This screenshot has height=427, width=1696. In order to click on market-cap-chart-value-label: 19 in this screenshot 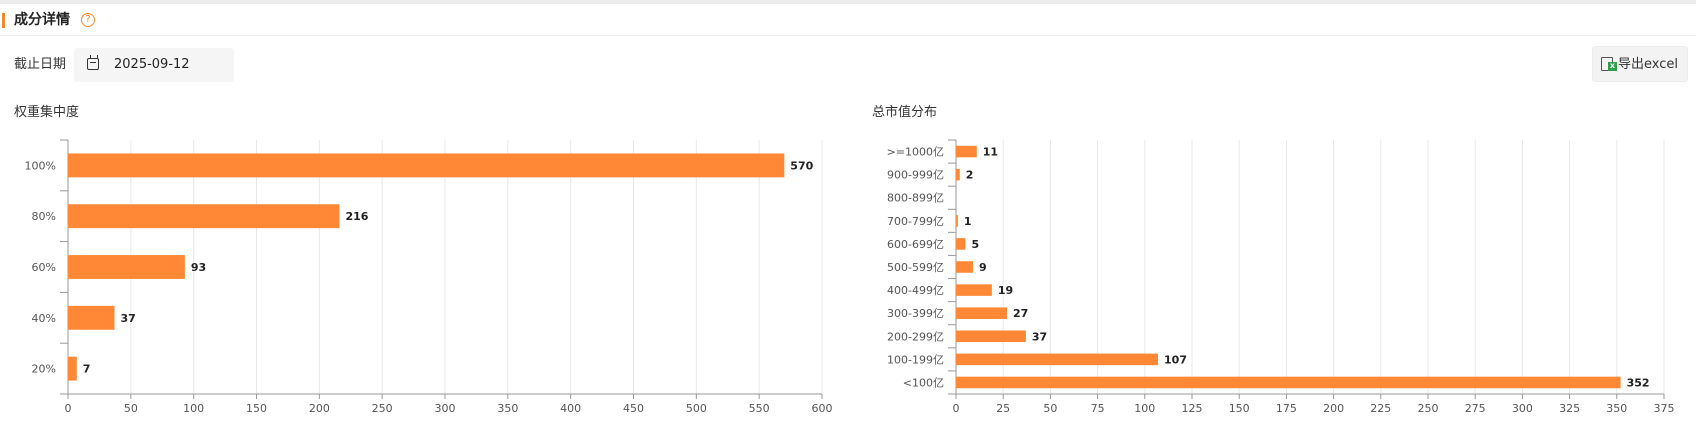, I will do `click(1005, 290)`.